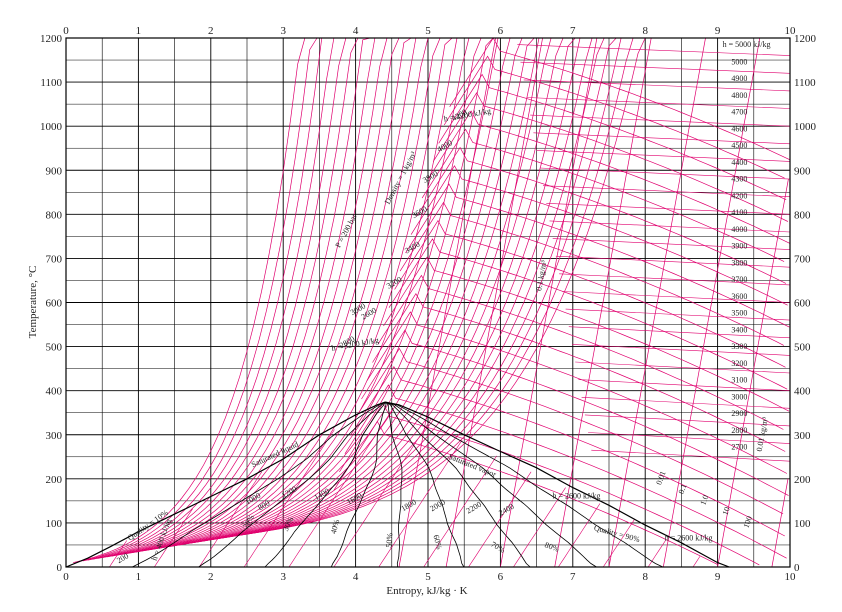 The width and height of the screenshot is (842, 612). I want to click on x-tick-label: 3, so click(283, 577).